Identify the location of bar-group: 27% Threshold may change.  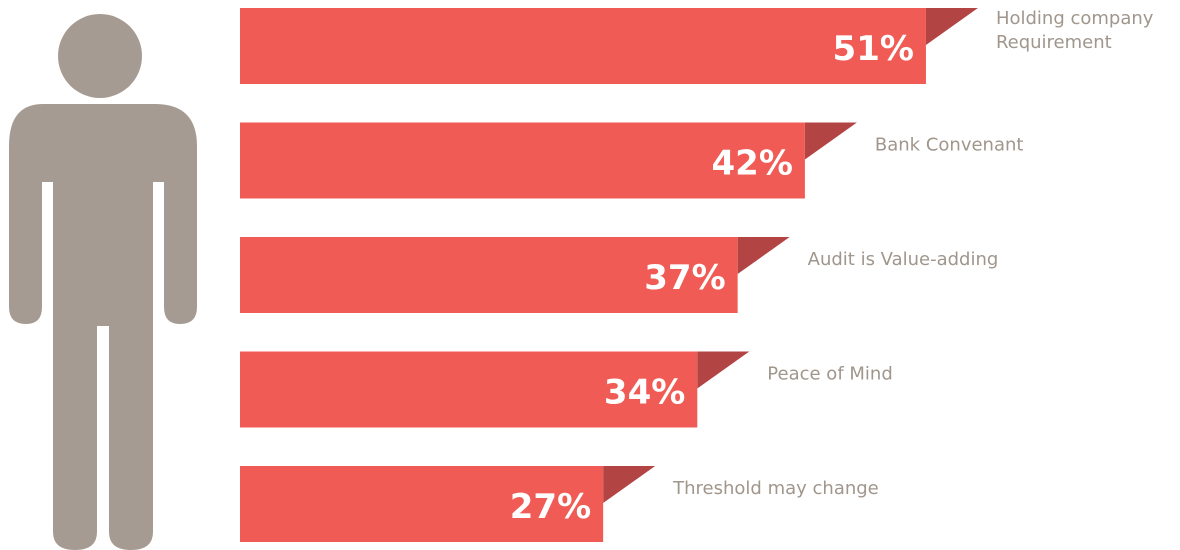
(559, 504).